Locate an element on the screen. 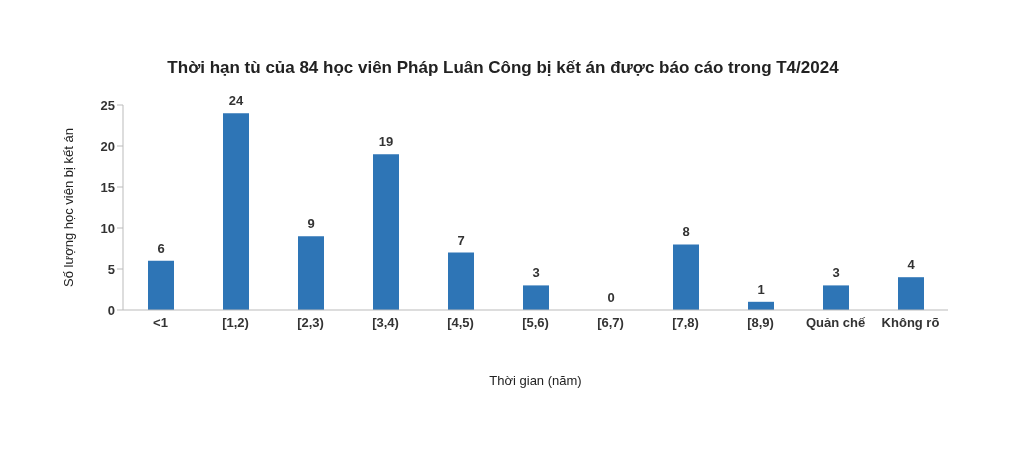 This screenshot has height=471, width=1024. y-tick-label: 5 is located at coordinates (111, 269).